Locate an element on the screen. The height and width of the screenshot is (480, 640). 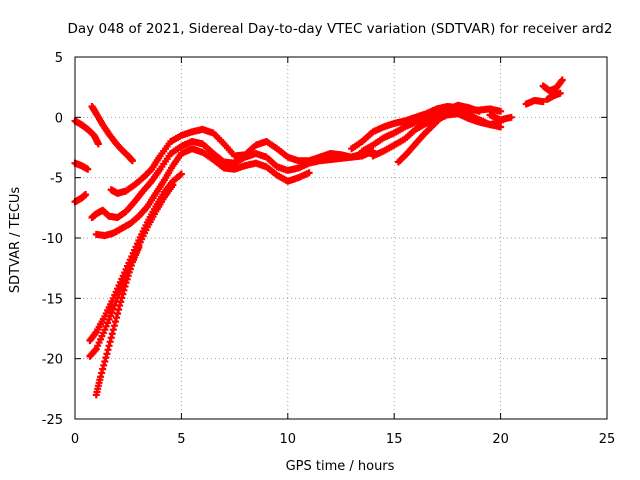
x-tick-label: 20 is located at coordinates (500, 439).